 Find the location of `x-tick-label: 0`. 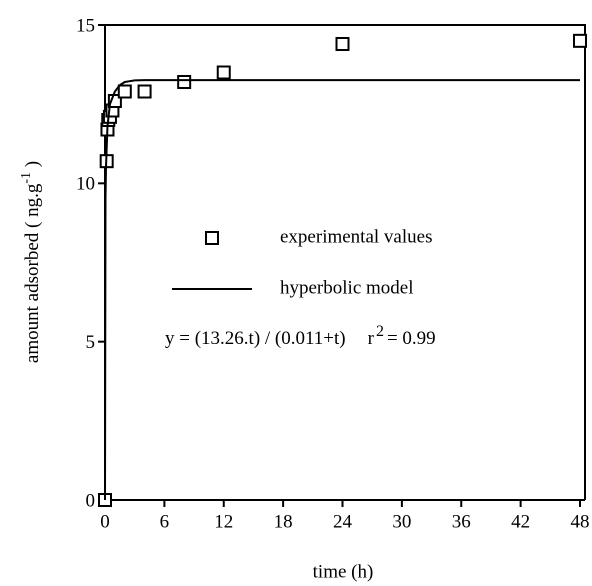

x-tick-label: 0 is located at coordinates (105, 521).